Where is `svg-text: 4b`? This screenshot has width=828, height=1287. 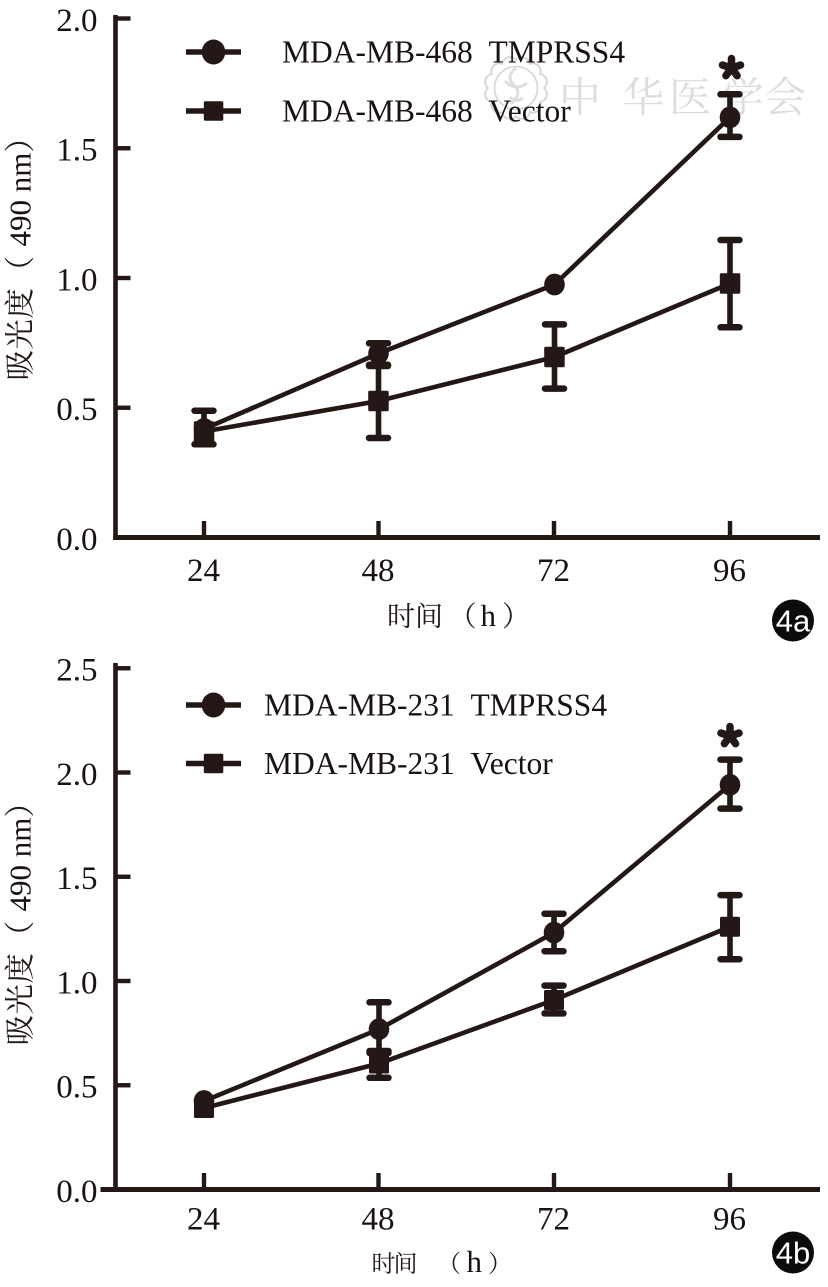 svg-text: 4b is located at coordinates (793, 1253).